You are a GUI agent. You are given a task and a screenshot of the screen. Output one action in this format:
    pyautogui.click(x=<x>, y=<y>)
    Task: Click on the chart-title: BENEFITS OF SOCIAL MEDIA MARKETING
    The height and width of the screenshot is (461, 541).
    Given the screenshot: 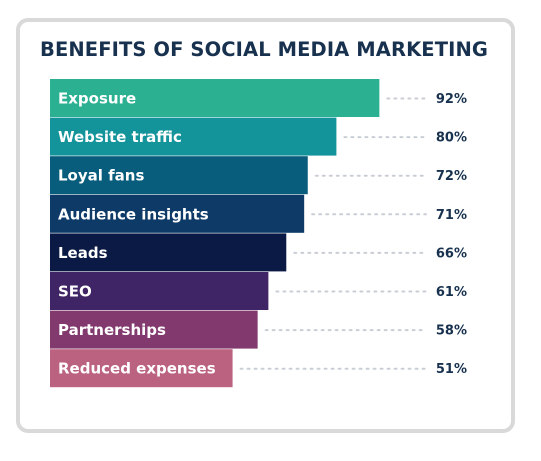 What is the action you would take?
    pyautogui.click(x=264, y=49)
    